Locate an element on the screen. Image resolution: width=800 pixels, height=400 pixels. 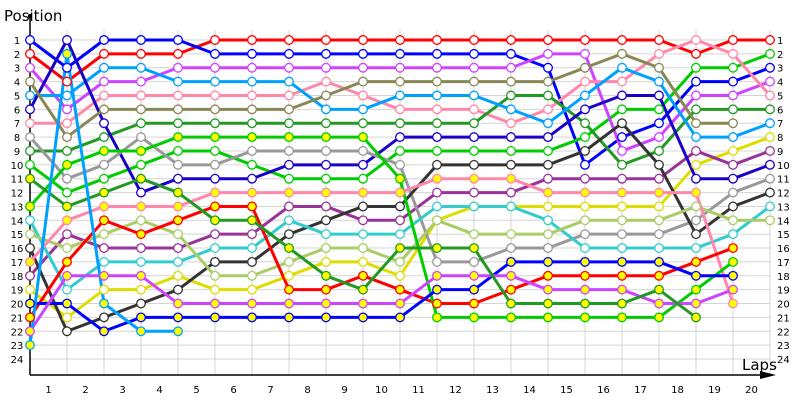
x-tick-label: 12 is located at coordinates (455, 390).